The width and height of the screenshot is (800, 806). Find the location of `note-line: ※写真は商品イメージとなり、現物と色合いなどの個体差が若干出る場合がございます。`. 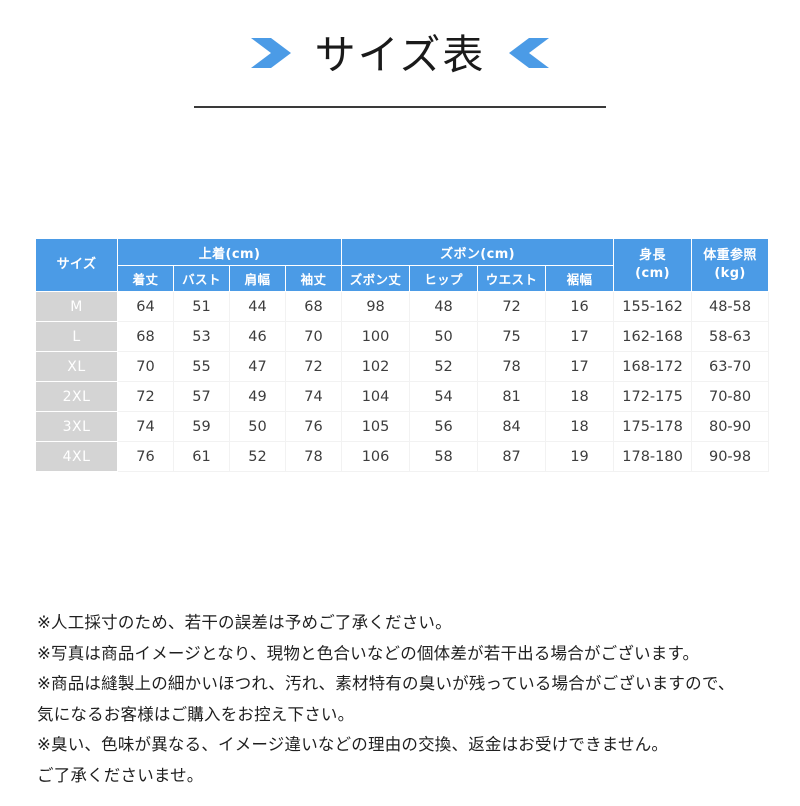

note-line: ※写真は商品イメージとなり、現物と色合いなどの個体差が若干出る場合がございます。 is located at coordinates (368, 653).